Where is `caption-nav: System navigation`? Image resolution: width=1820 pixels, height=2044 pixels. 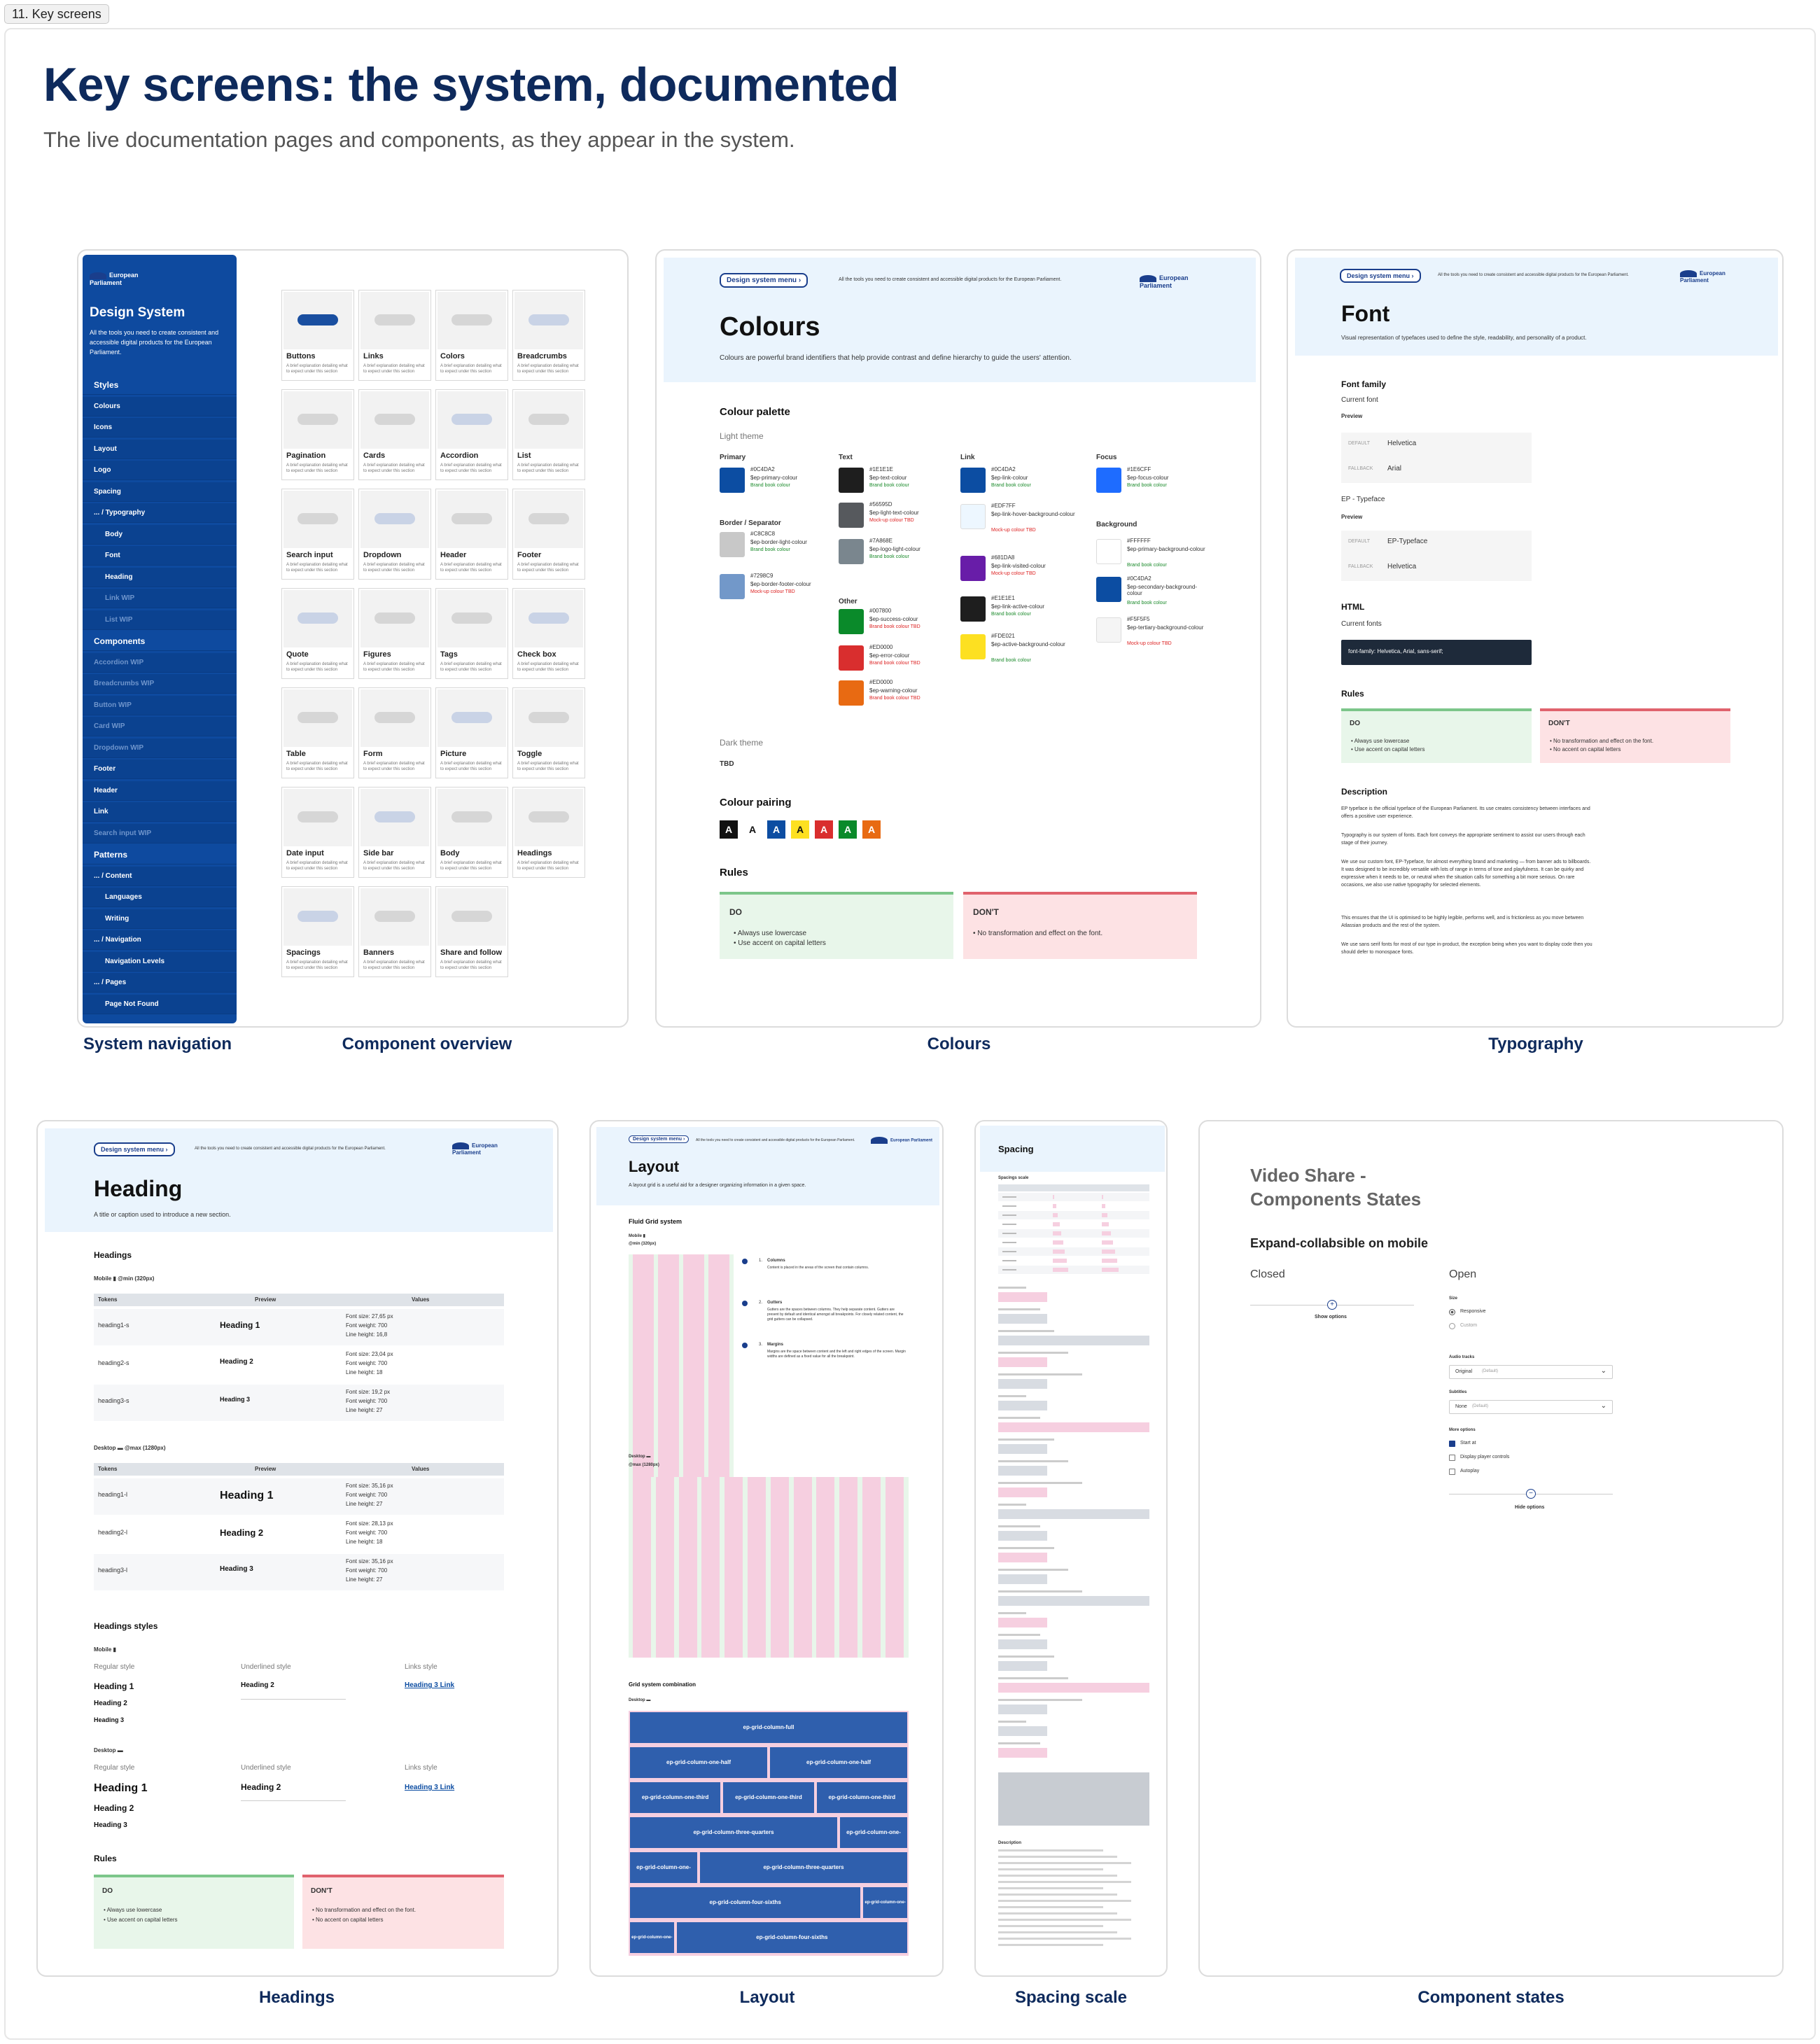
caption-nav: System navigation is located at coordinates (157, 1044).